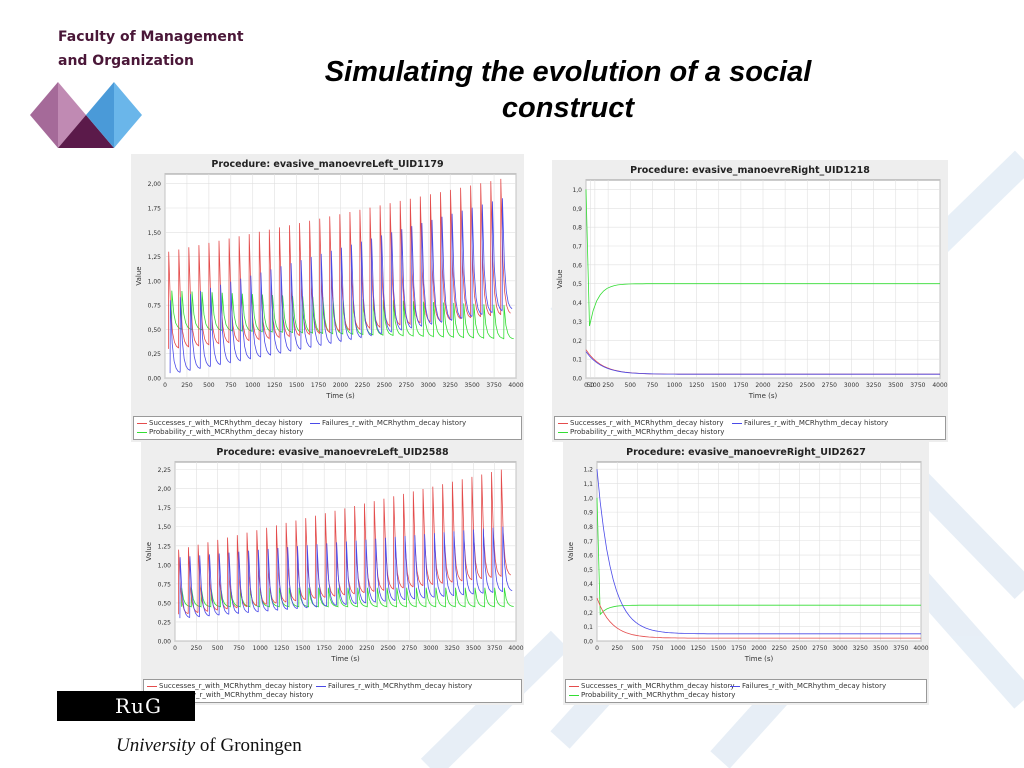 Image resolution: width=1024 pixels, height=768 pixels. What do you see at coordinates (829, 385) in the screenshot?
I see `x-tick-label: 2750` at bounding box center [829, 385].